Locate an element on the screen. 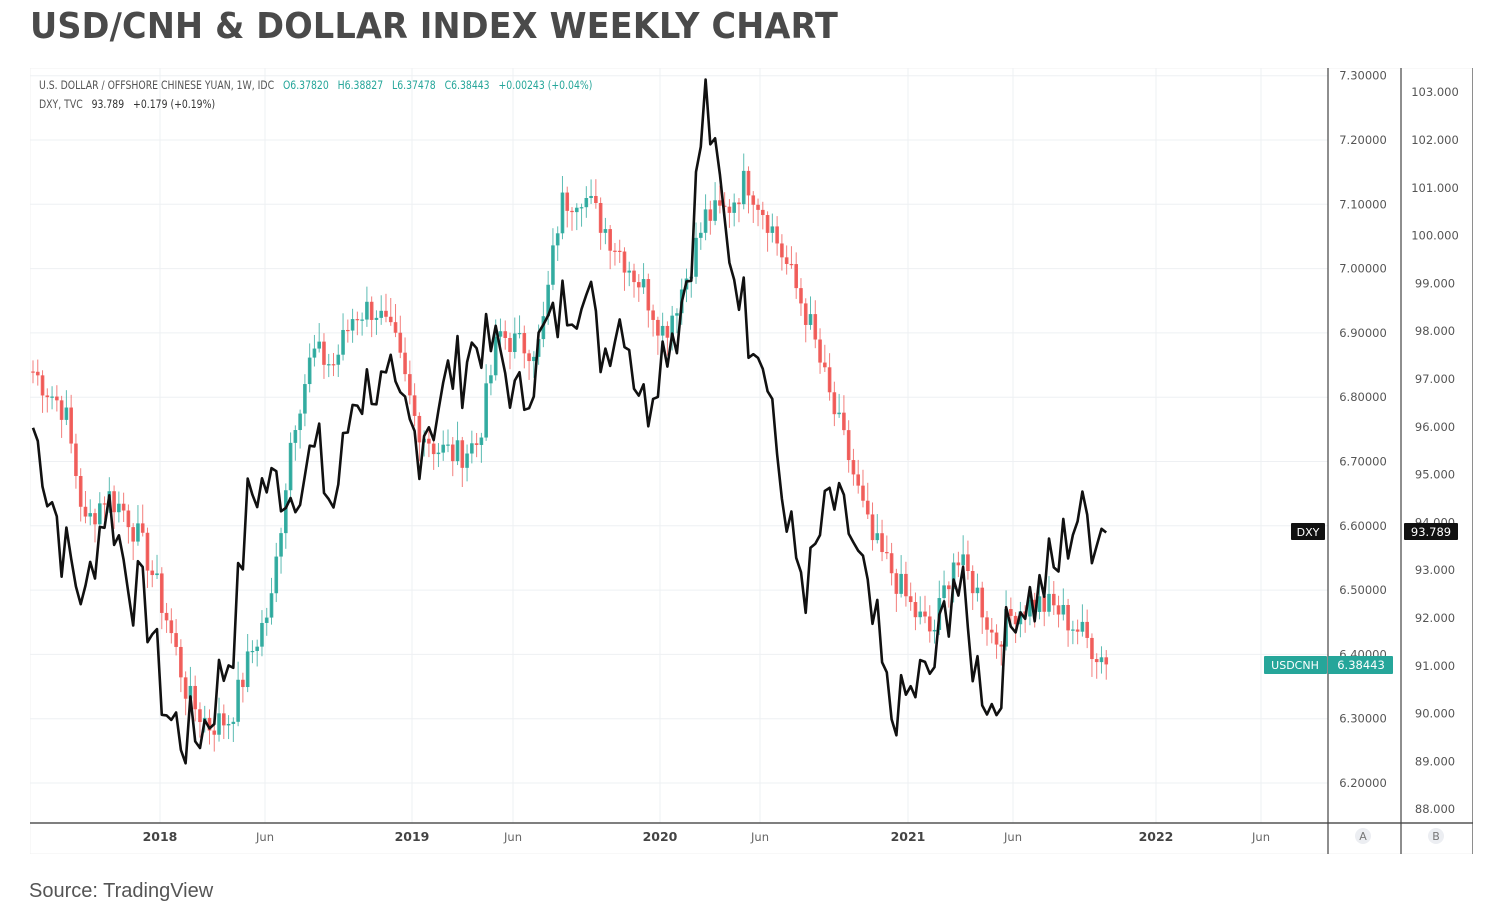 The height and width of the screenshot is (903, 1500). dxy-axis-tick: 100.000 is located at coordinates (1435, 236).